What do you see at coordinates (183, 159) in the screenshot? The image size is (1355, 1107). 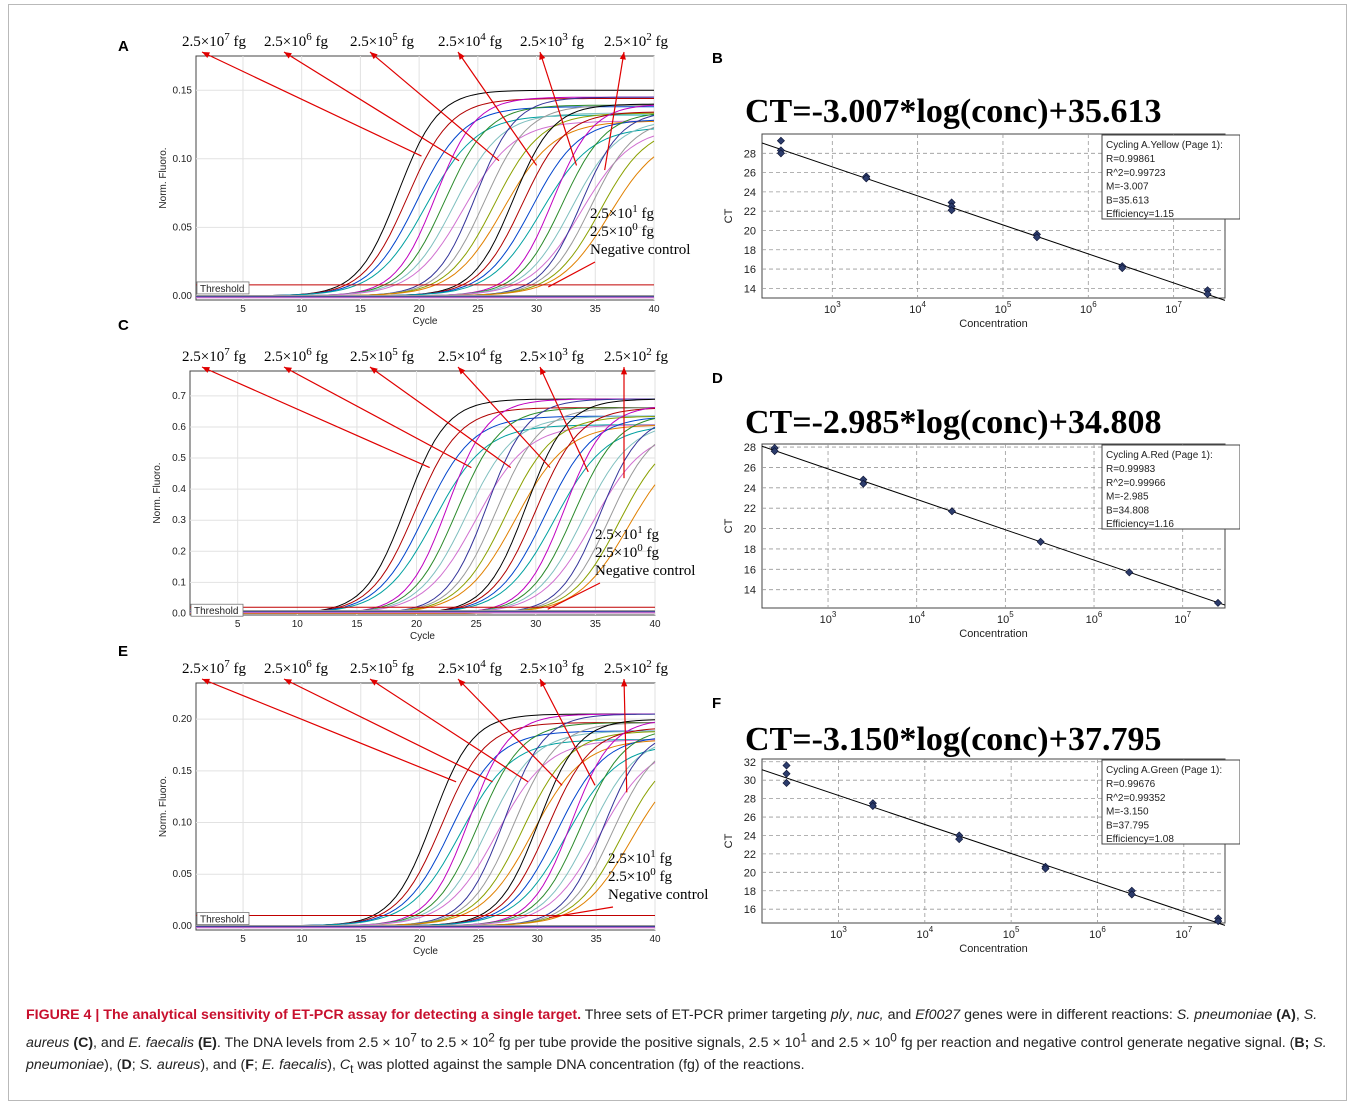 I see `y-tick-label: 0.10` at bounding box center [183, 159].